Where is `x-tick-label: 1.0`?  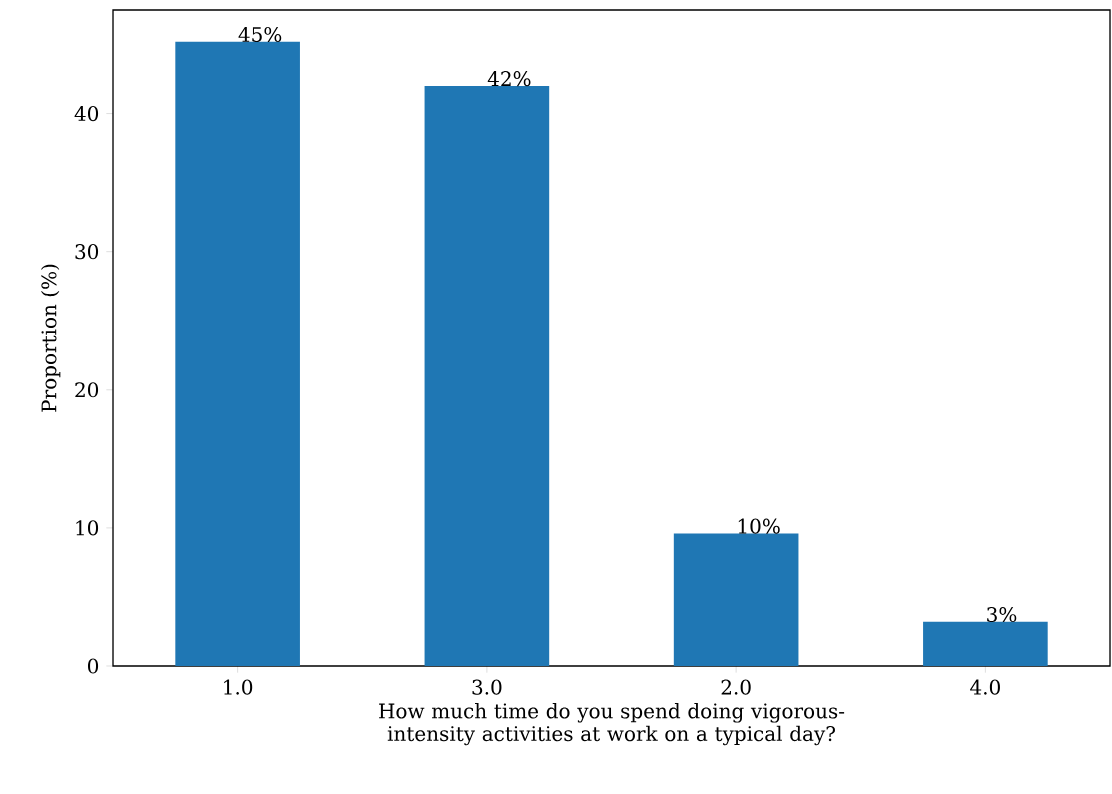 x-tick-label: 1.0 is located at coordinates (238, 687).